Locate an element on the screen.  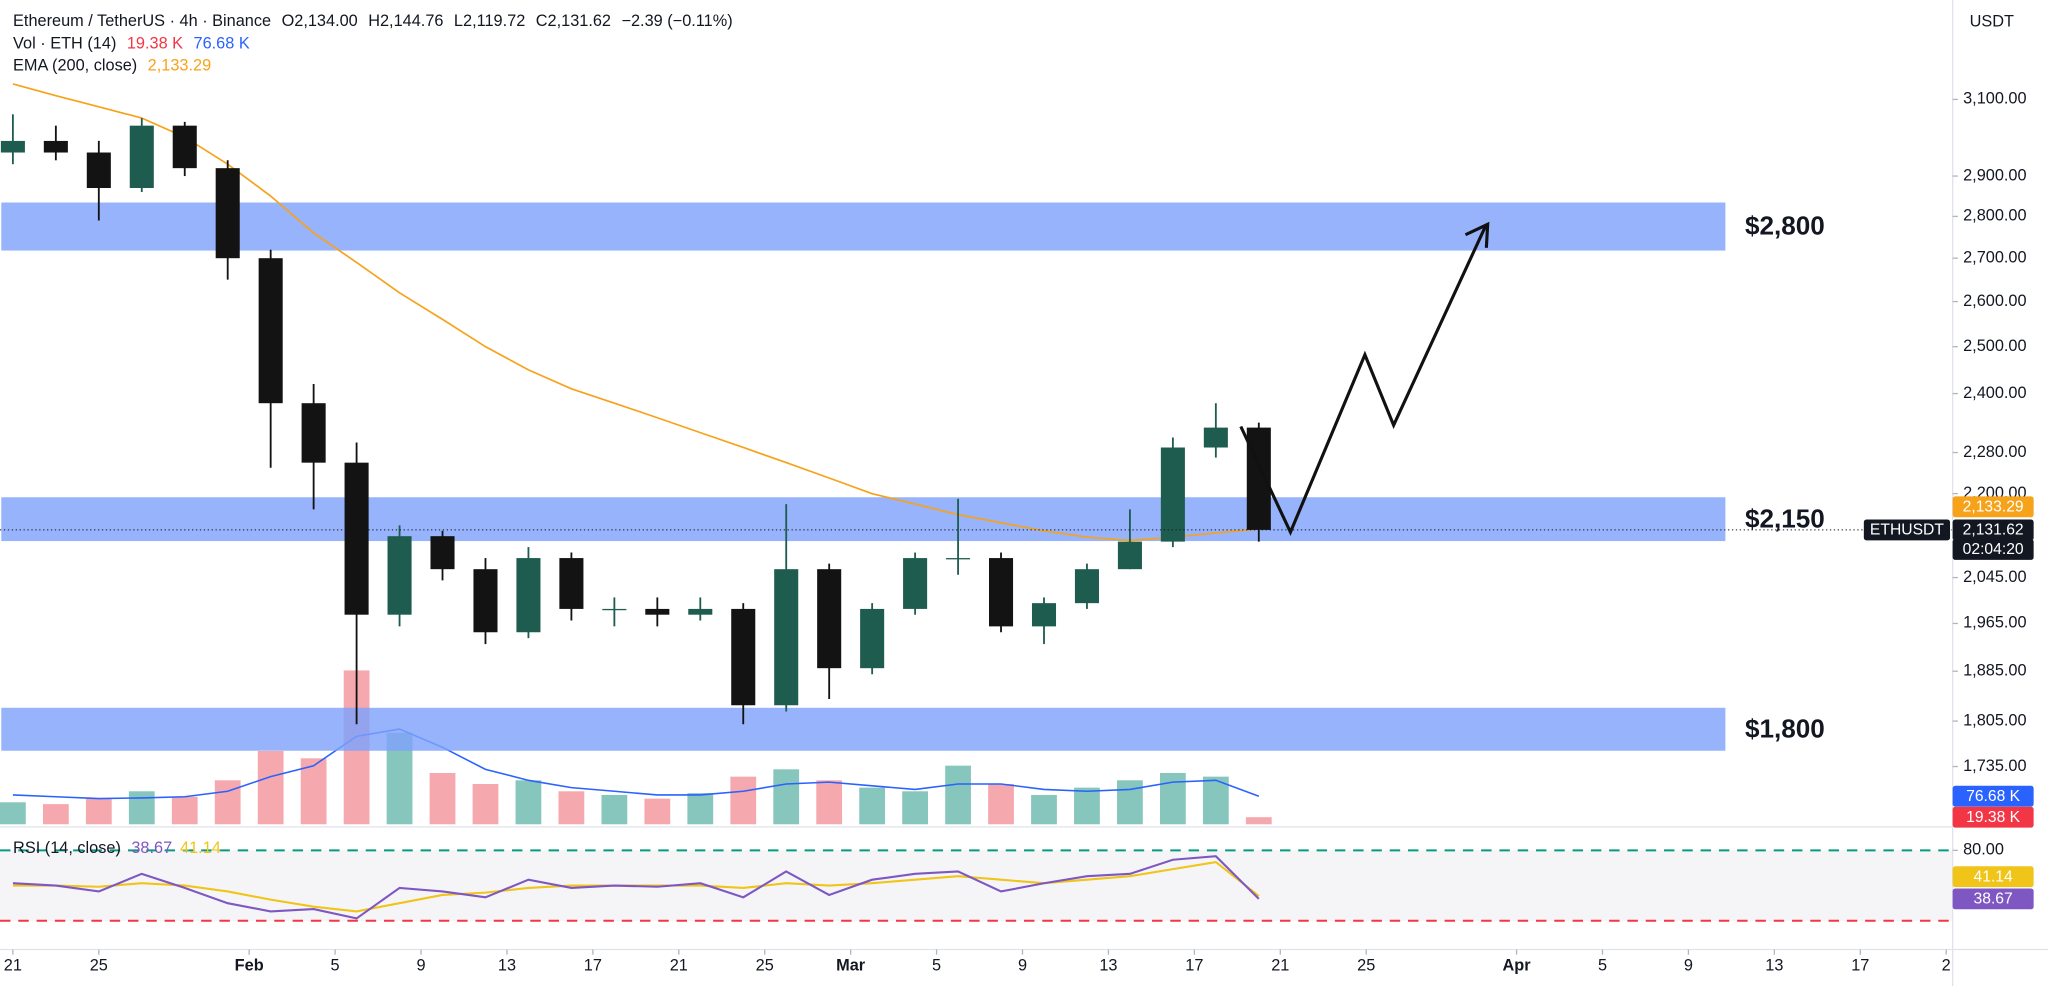
zone-label: $2,800 is located at coordinates (1785, 226).